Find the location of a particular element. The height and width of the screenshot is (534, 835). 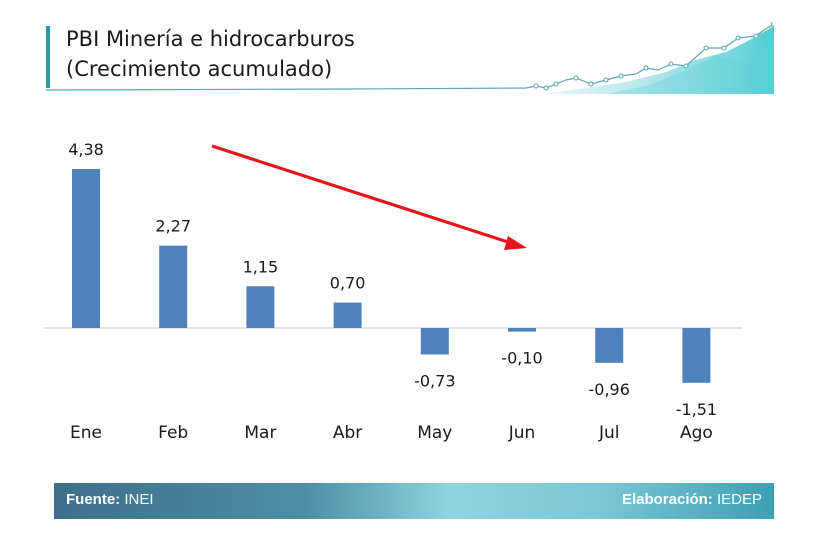

header-decoration-wave is located at coordinates (410, 58).